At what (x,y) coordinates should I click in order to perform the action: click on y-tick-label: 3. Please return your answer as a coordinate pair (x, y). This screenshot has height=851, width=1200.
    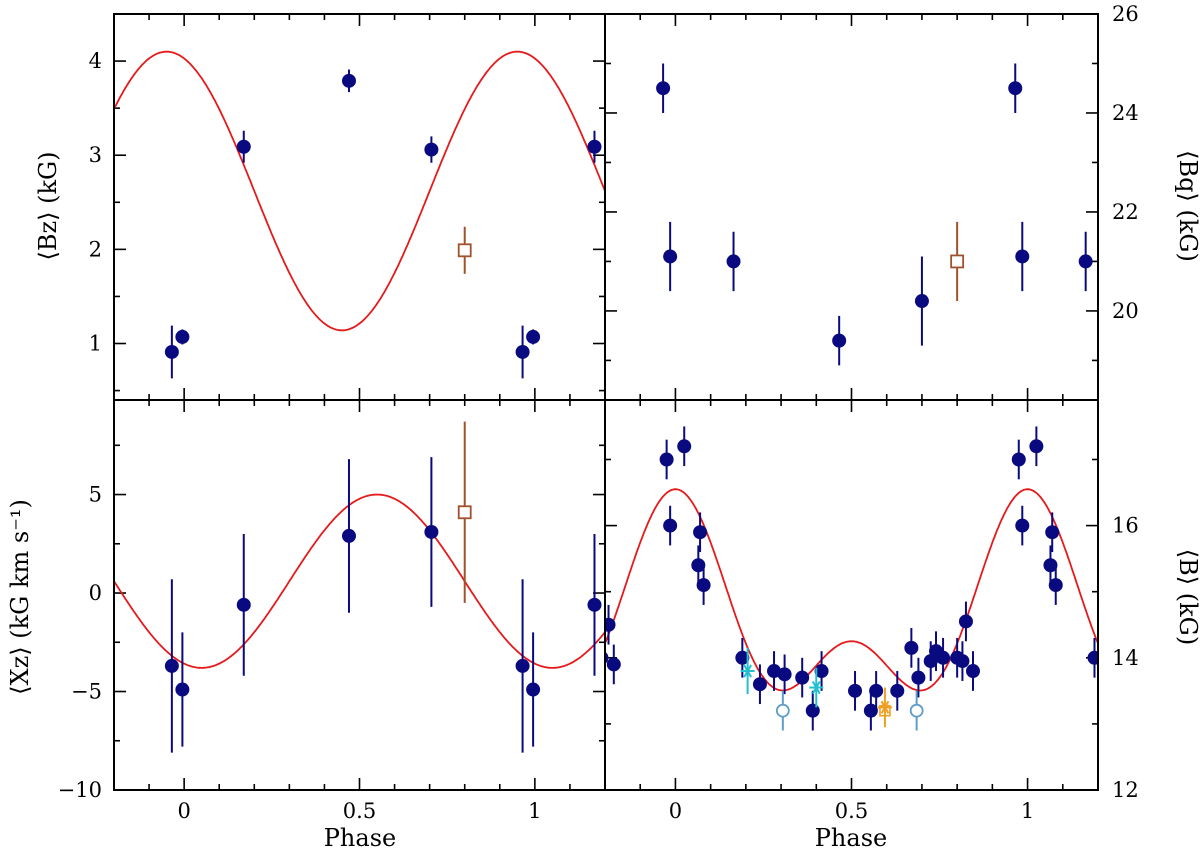
    Looking at the image, I should click on (95, 155).